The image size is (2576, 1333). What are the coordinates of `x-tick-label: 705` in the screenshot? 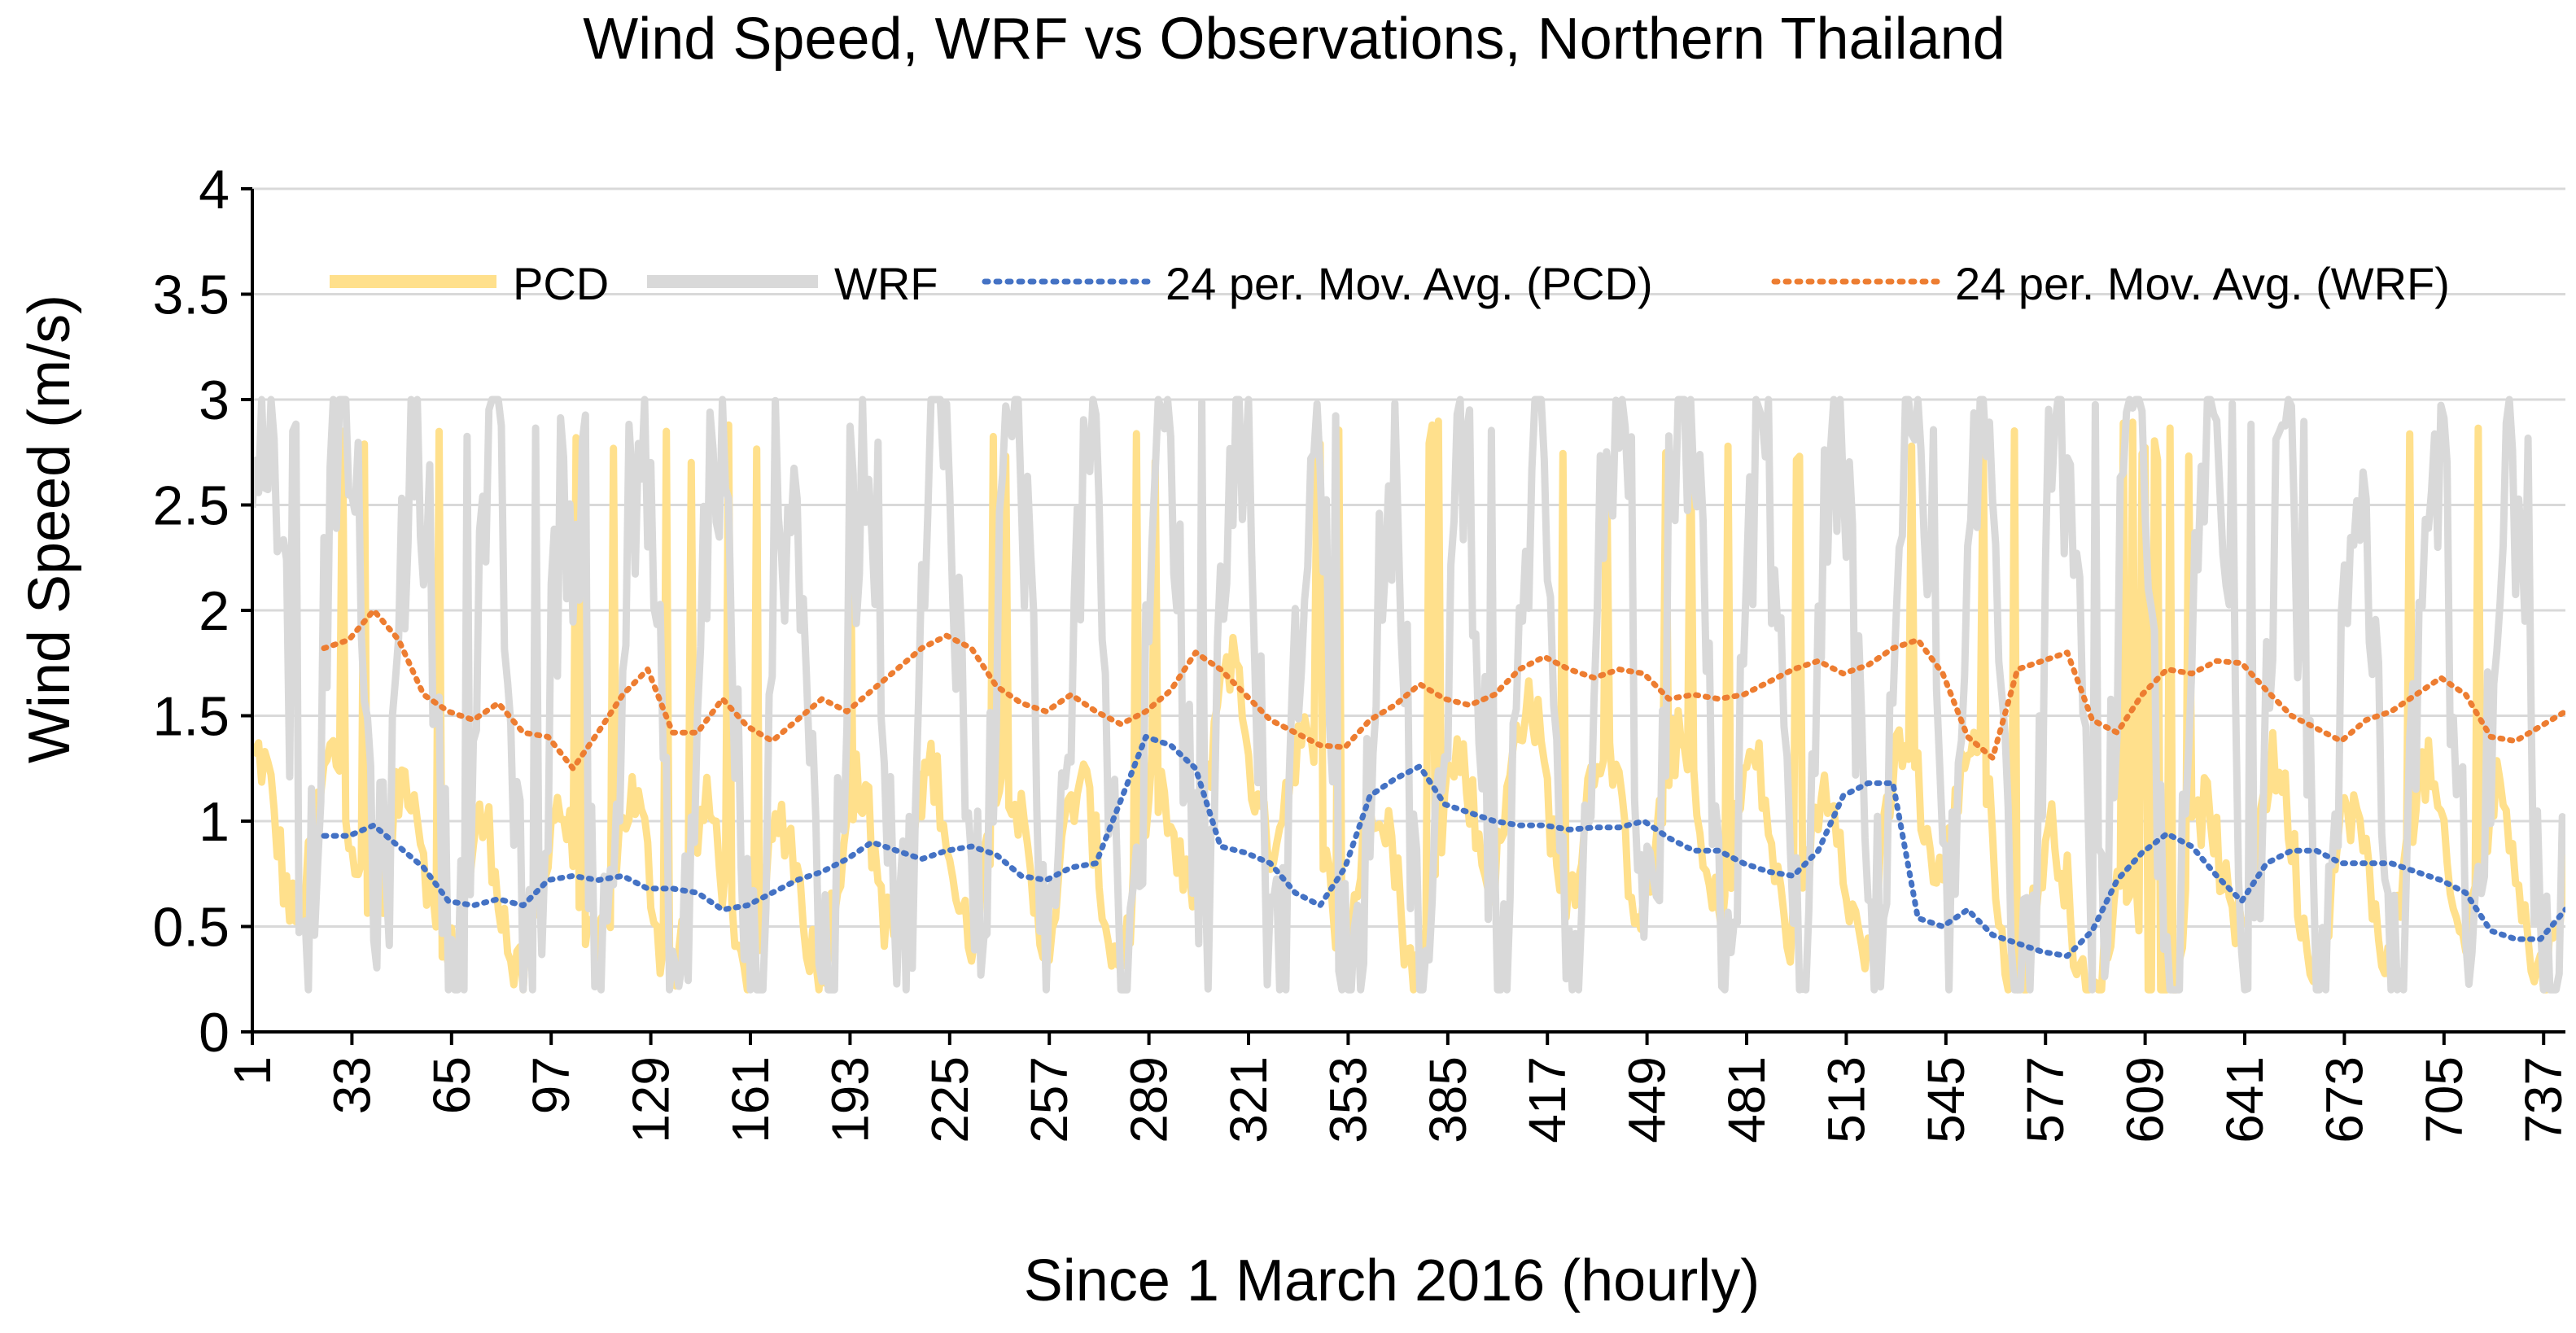 It's located at (2444, 1099).